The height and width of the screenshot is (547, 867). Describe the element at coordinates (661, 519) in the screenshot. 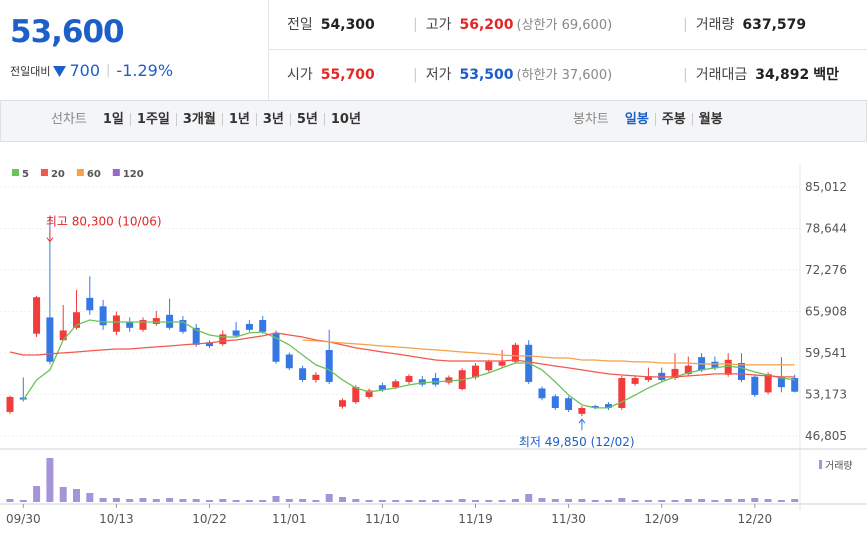

I see `x-tick-label: 12/09` at that location.